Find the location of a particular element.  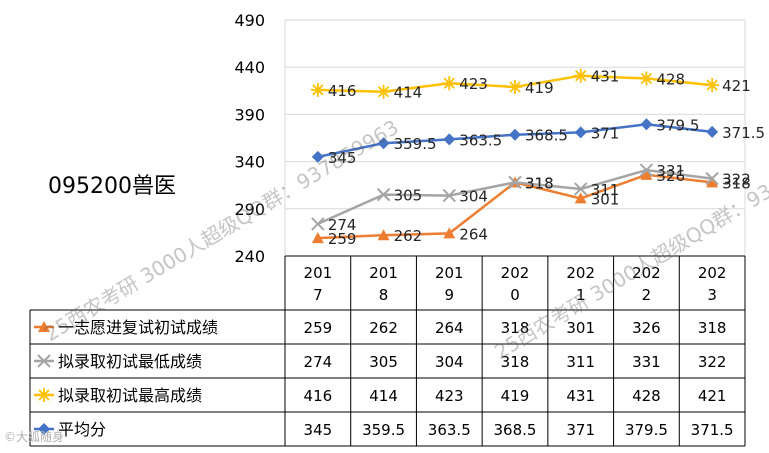

table-cell-value: 423 is located at coordinates (449, 396).